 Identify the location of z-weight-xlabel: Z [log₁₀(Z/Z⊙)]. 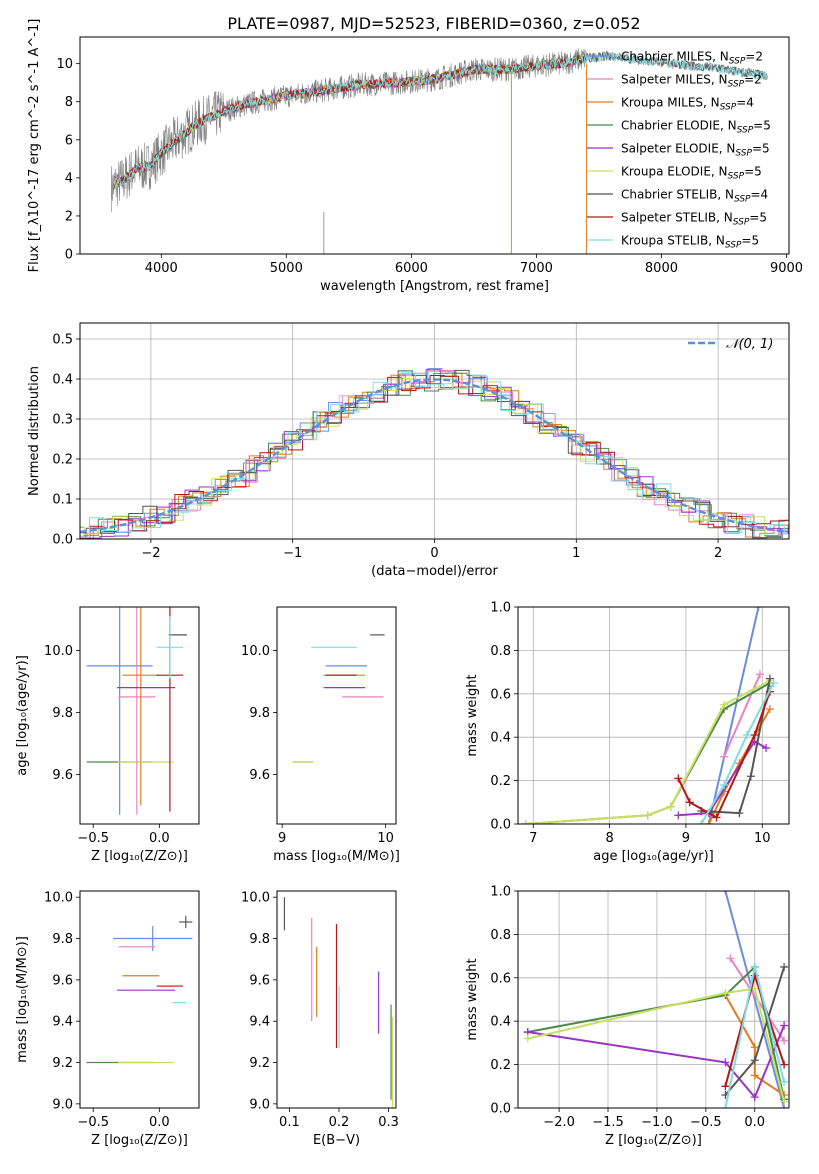
(653, 1140).